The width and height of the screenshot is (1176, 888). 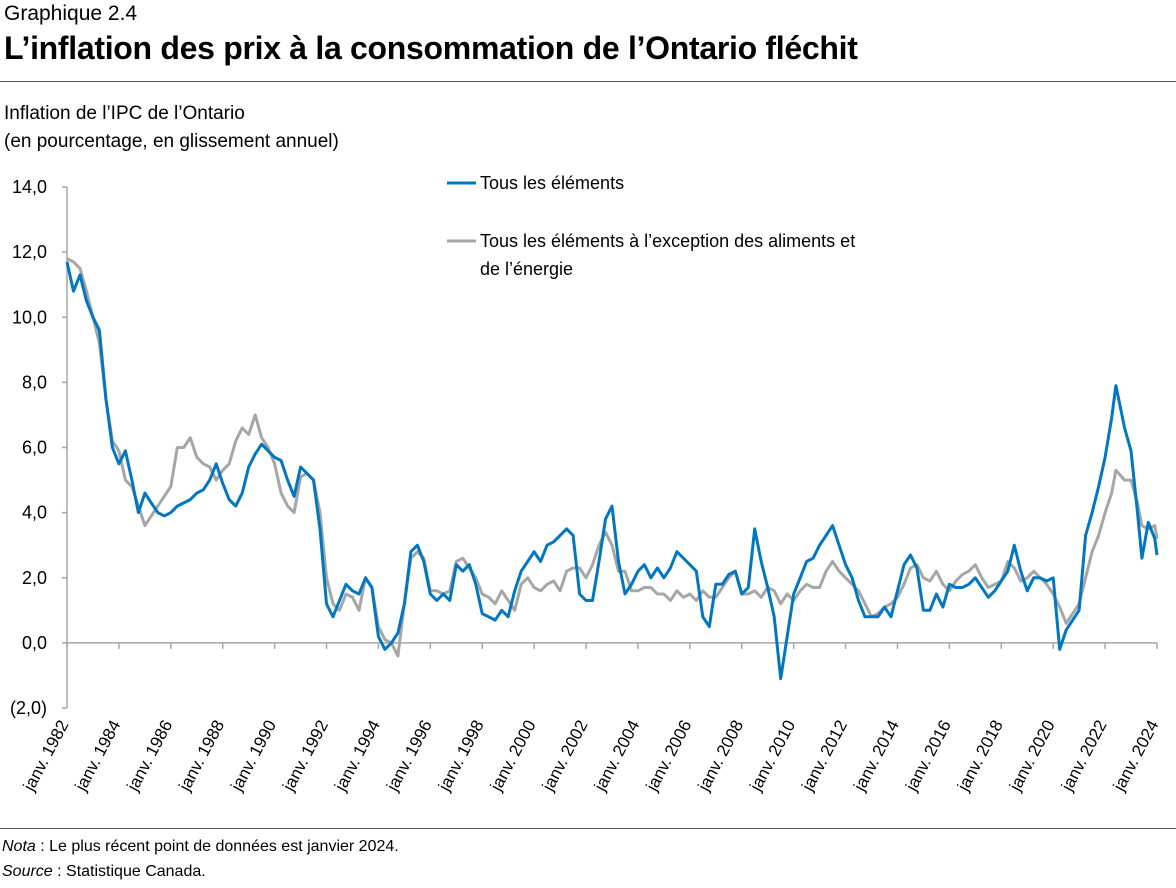 I want to click on x-tick-label: janv. 1990, so click(x=253, y=756).